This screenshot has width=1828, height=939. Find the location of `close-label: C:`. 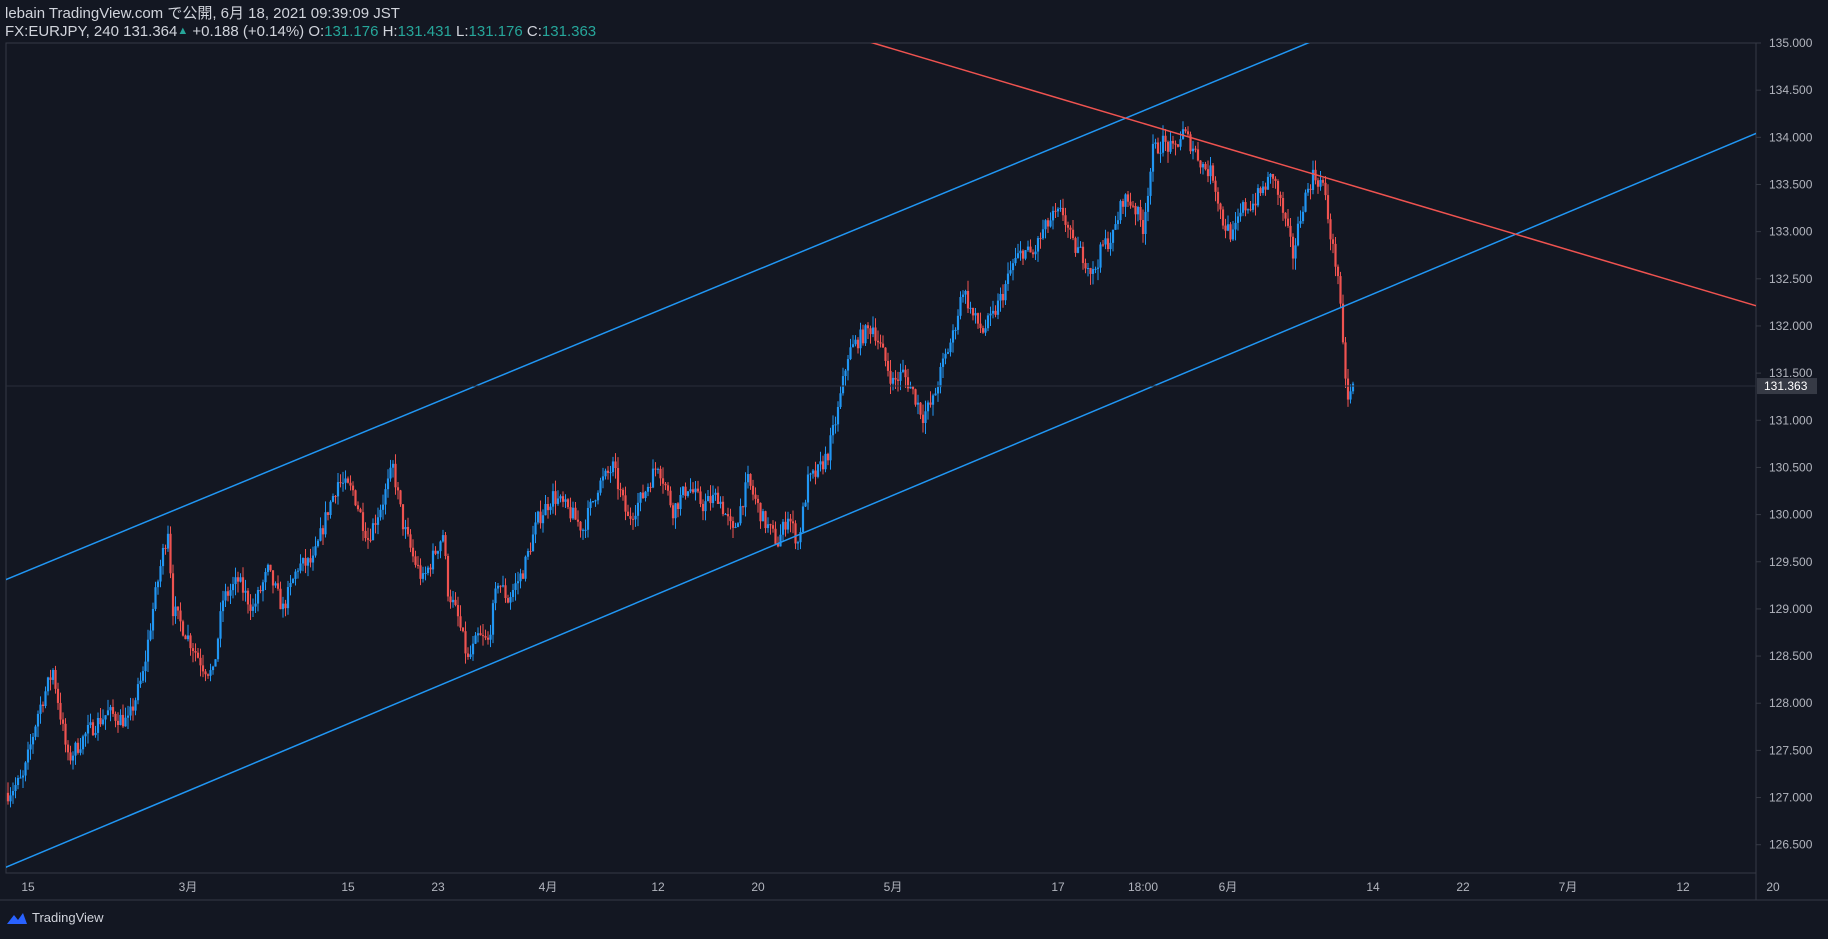

close-label: C: is located at coordinates (534, 31).